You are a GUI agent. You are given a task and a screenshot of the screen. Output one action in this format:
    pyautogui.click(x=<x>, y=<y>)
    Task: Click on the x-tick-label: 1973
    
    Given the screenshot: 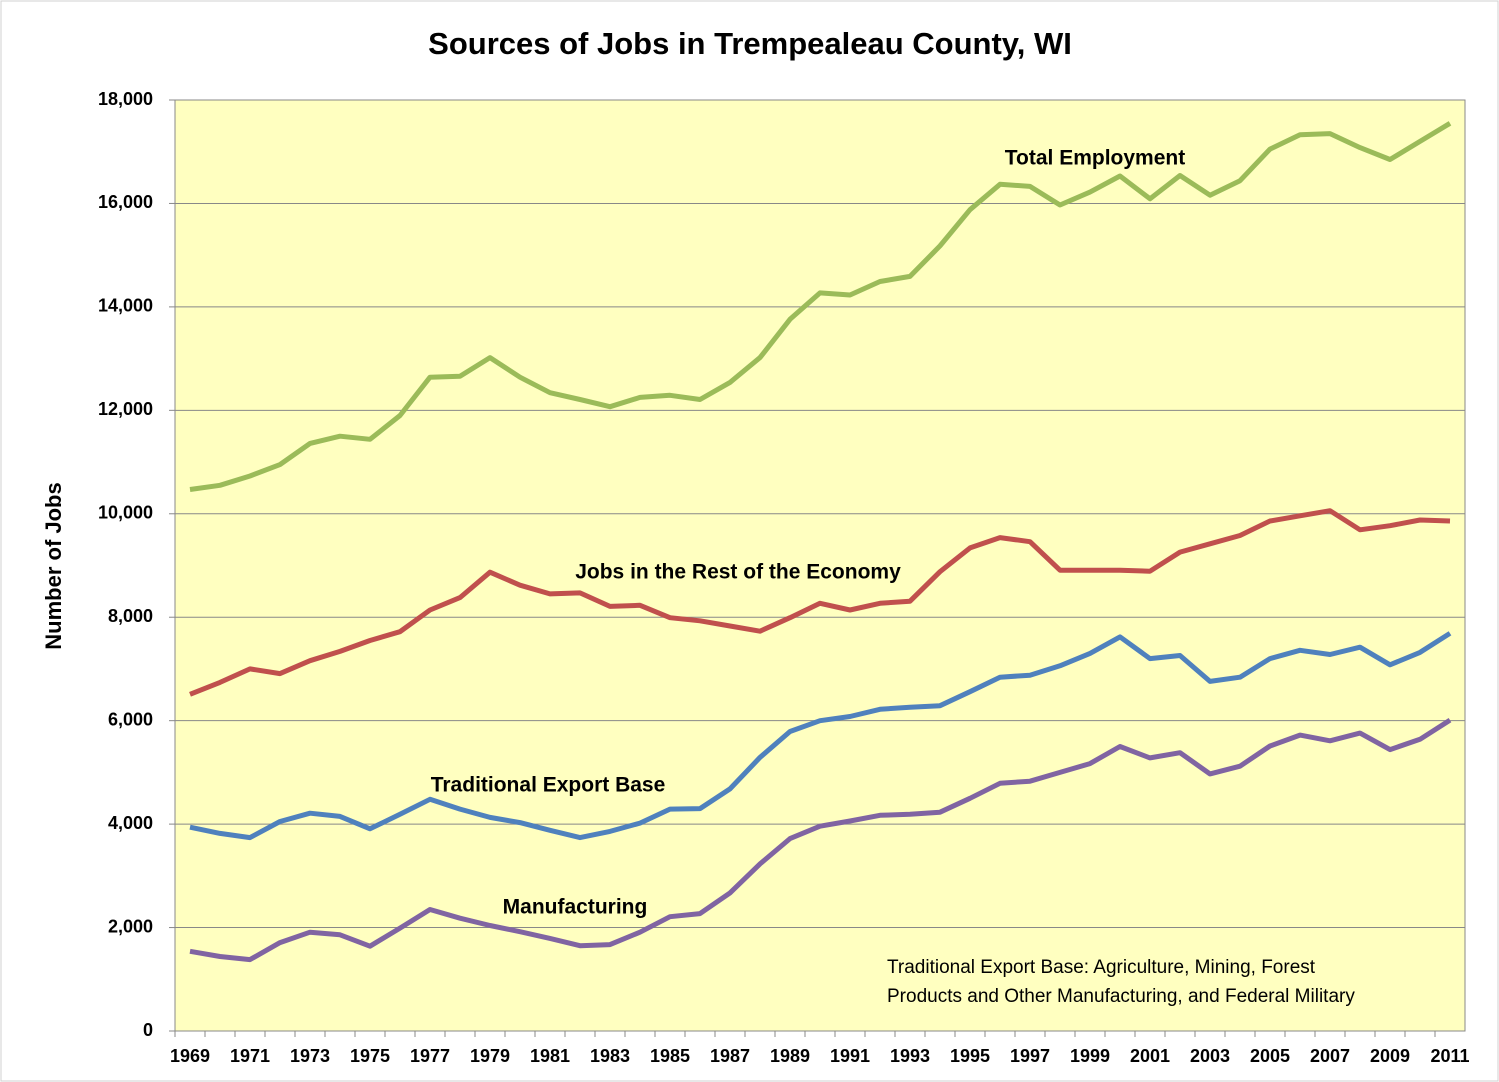 What is the action you would take?
    pyautogui.click(x=310, y=1056)
    